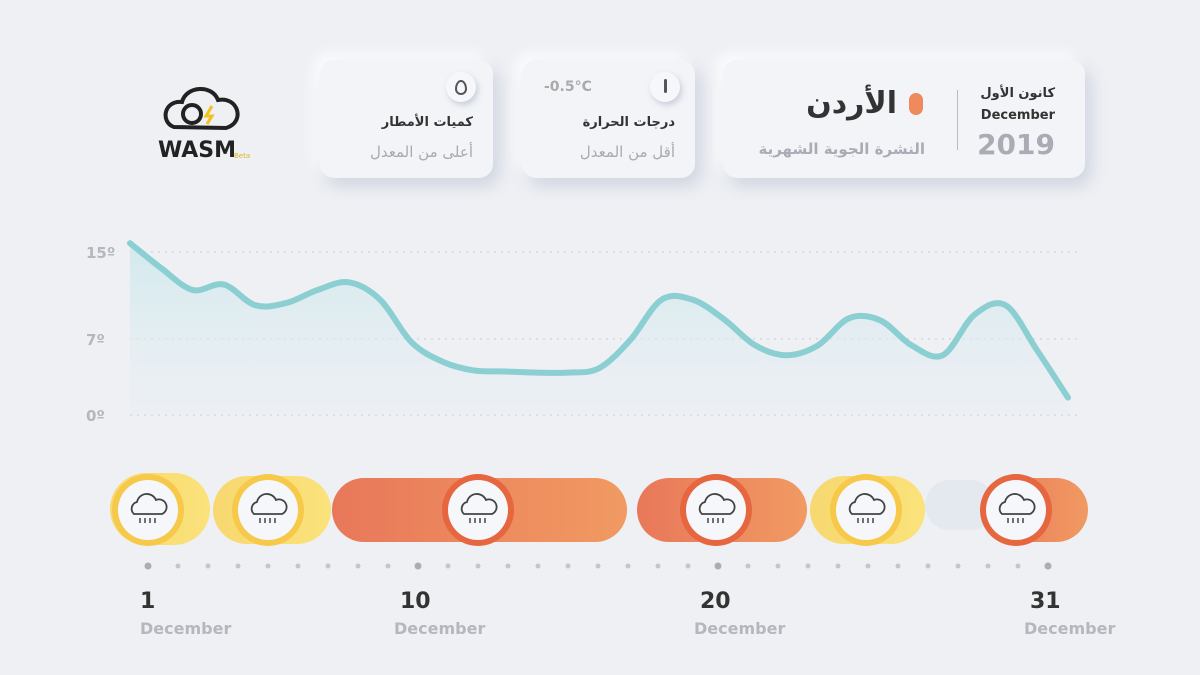 The image size is (1200, 675). Describe the element at coordinates (201, 109) in the screenshot. I see `logo-mark` at that location.